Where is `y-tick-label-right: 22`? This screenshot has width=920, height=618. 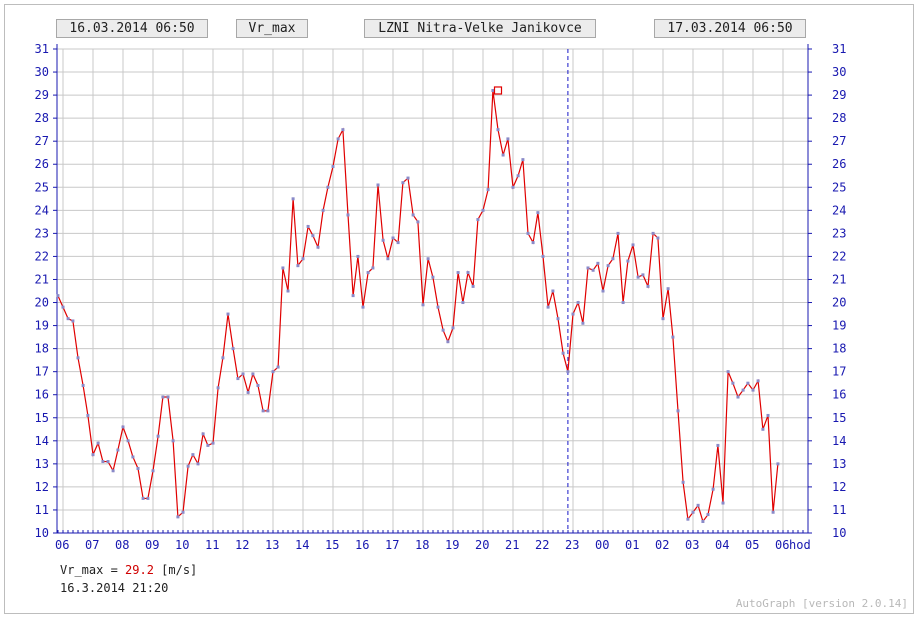
y-tick-label-right: 22 is located at coordinates (839, 256).